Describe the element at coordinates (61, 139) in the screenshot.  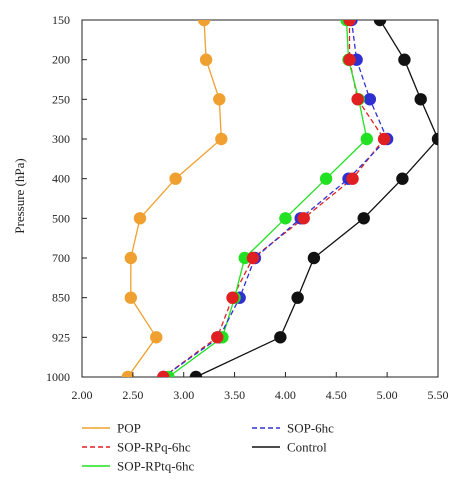
I see `y-tick-label: 300` at that location.